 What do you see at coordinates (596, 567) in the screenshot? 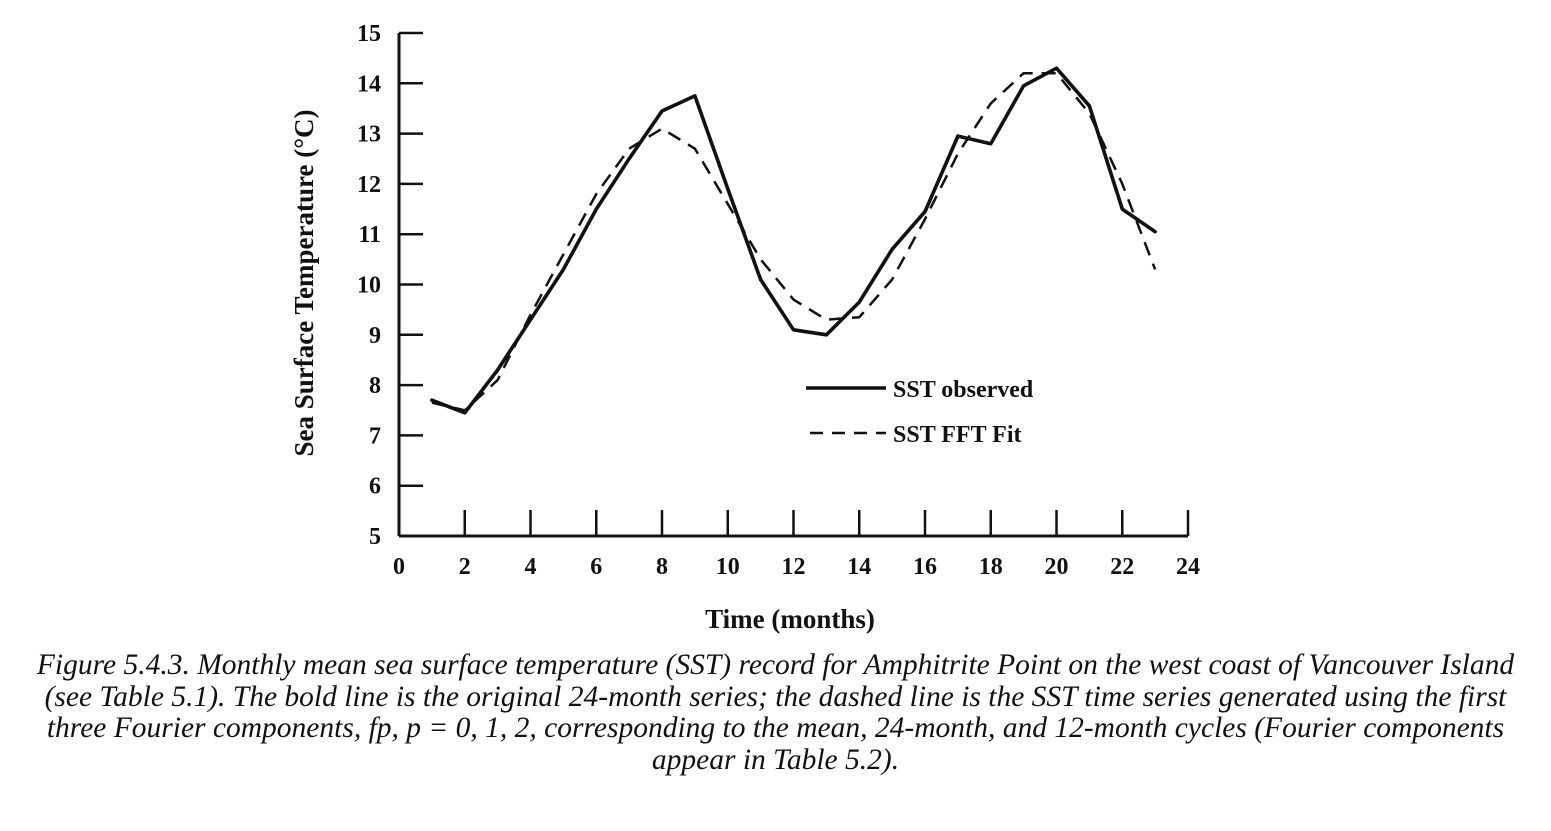
I see `x-tick-label: 6` at bounding box center [596, 567].